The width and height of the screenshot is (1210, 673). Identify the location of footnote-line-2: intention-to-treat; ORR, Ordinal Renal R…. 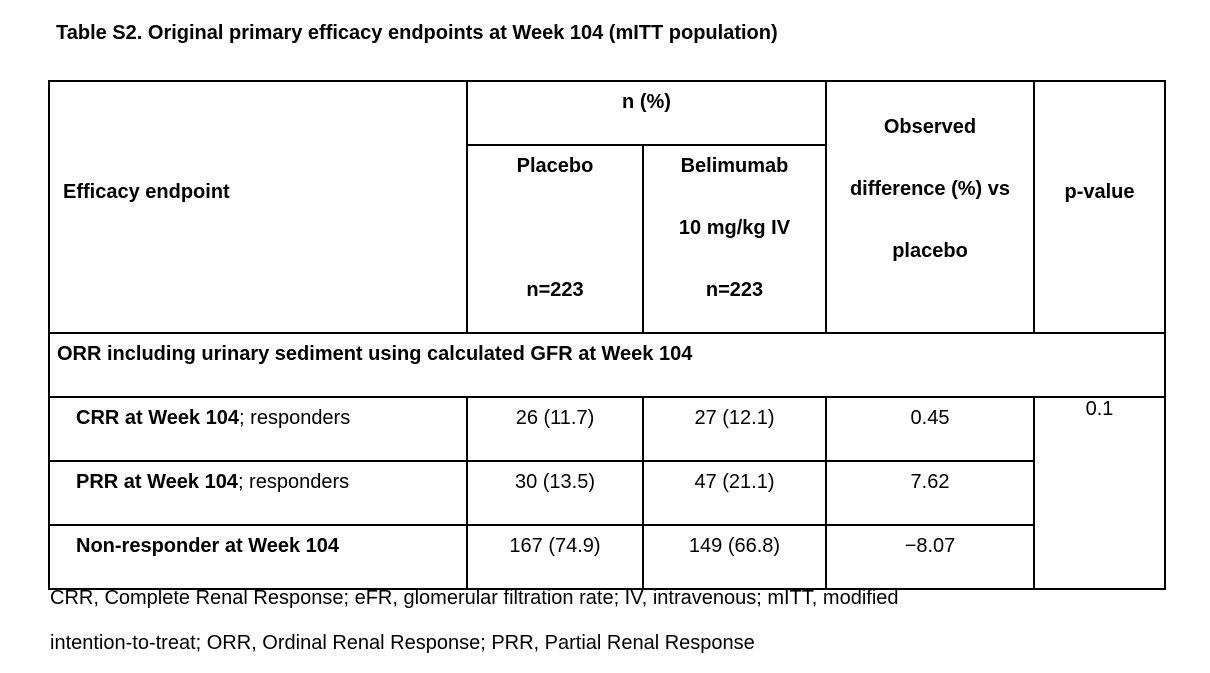
(402, 643).